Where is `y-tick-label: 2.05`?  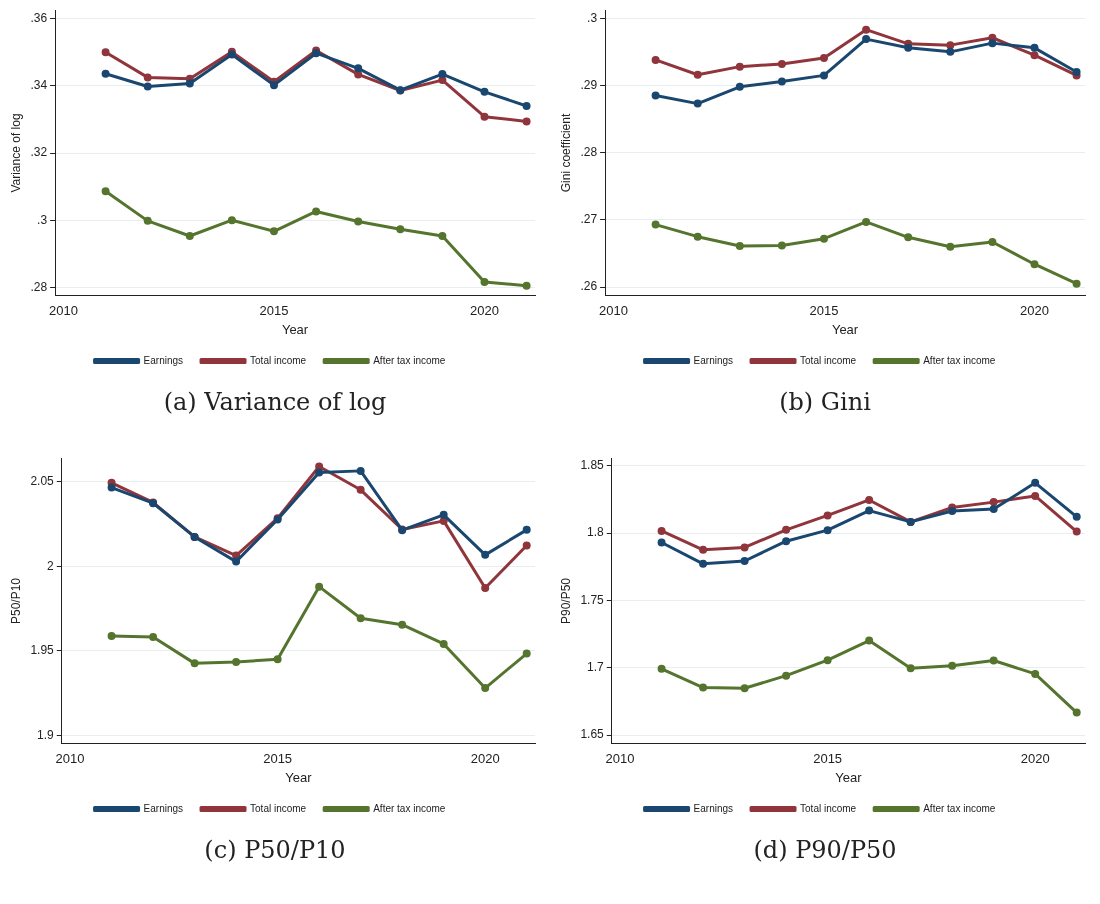 y-tick-label: 2.05 is located at coordinates (42, 481).